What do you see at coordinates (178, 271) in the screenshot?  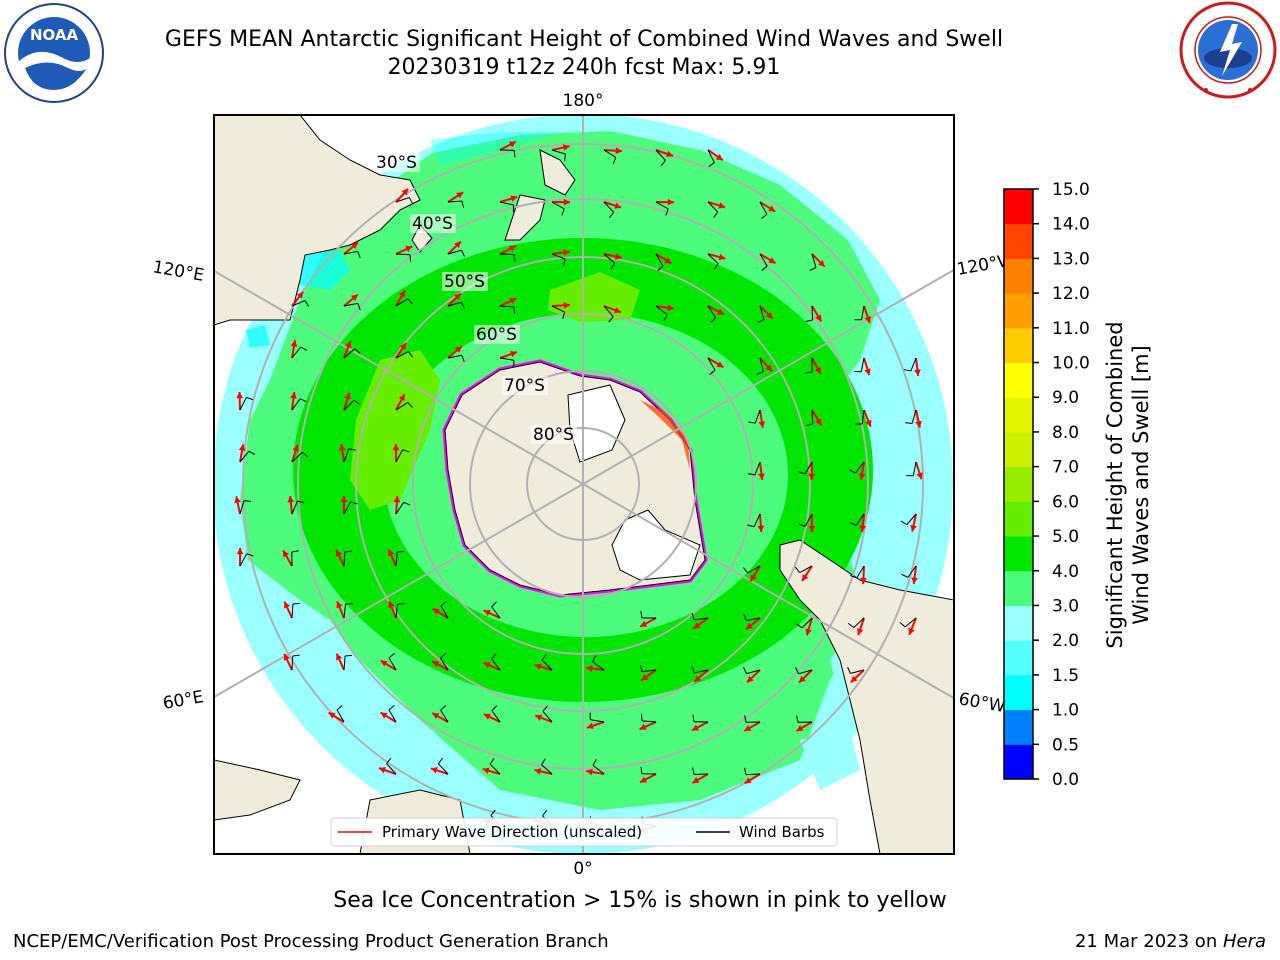 I see `lon-label-120e: 120°E` at bounding box center [178, 271].